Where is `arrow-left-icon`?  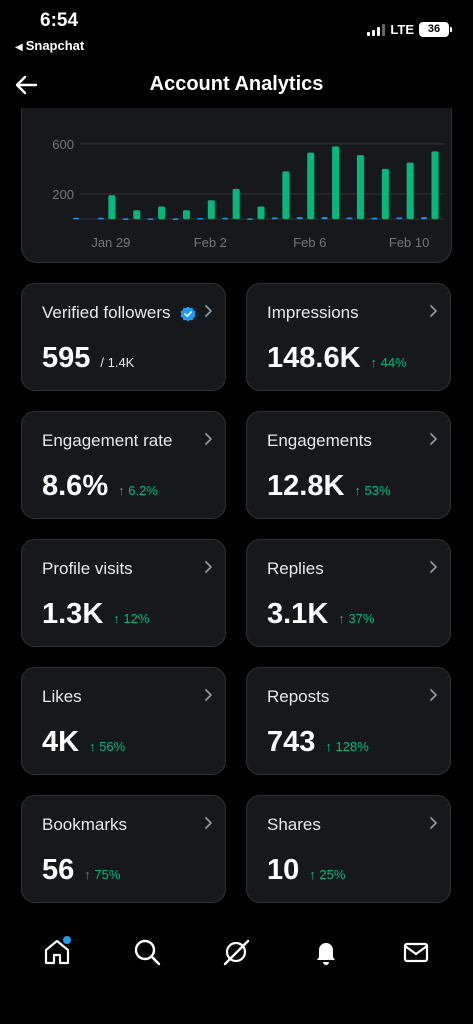 arrow-left-icon is located at coordinates (27, 85).